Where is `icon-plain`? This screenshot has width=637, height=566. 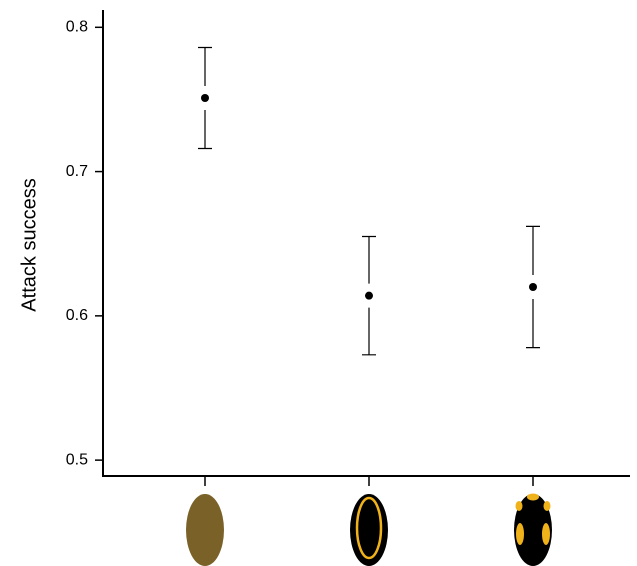
icon-plain is located at coordinates (205, 530).